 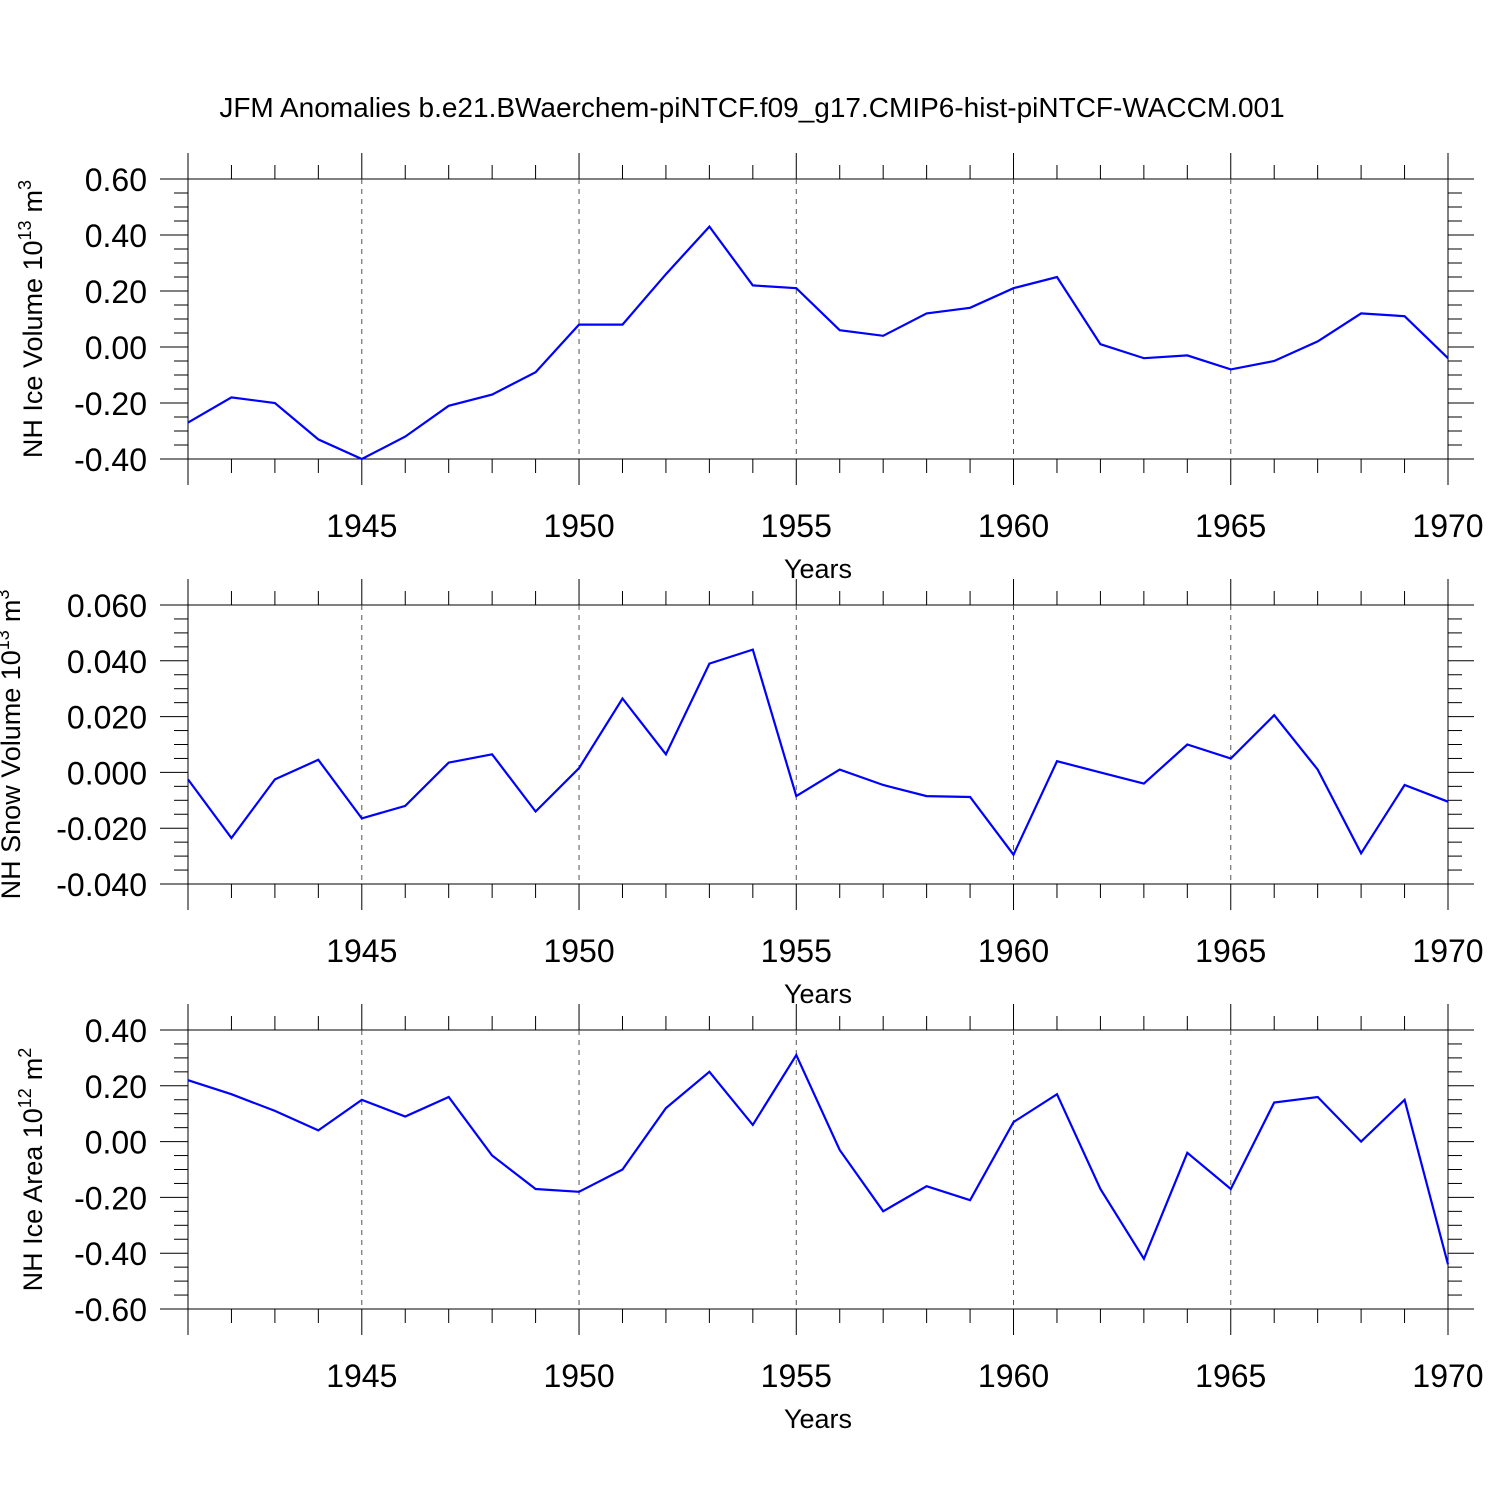 I want to click on y-axis-title-unit-exp: 2, so click(x=25, y=1053).